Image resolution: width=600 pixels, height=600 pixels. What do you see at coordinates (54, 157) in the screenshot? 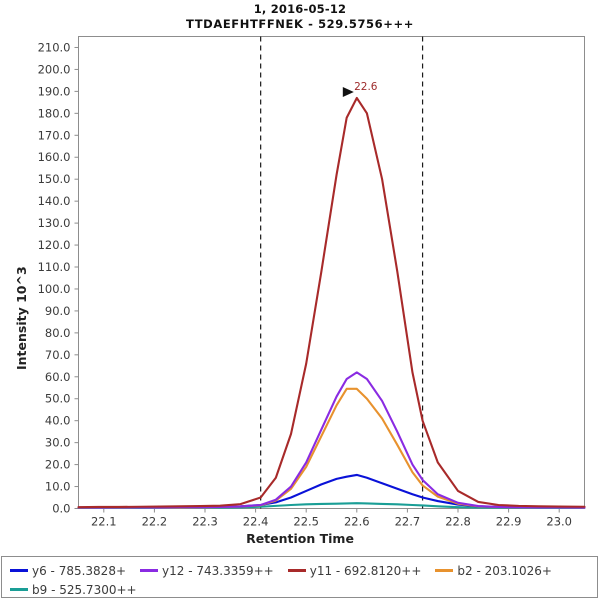
I see `svg-text: 160.0` at bounding box center [54, 157].